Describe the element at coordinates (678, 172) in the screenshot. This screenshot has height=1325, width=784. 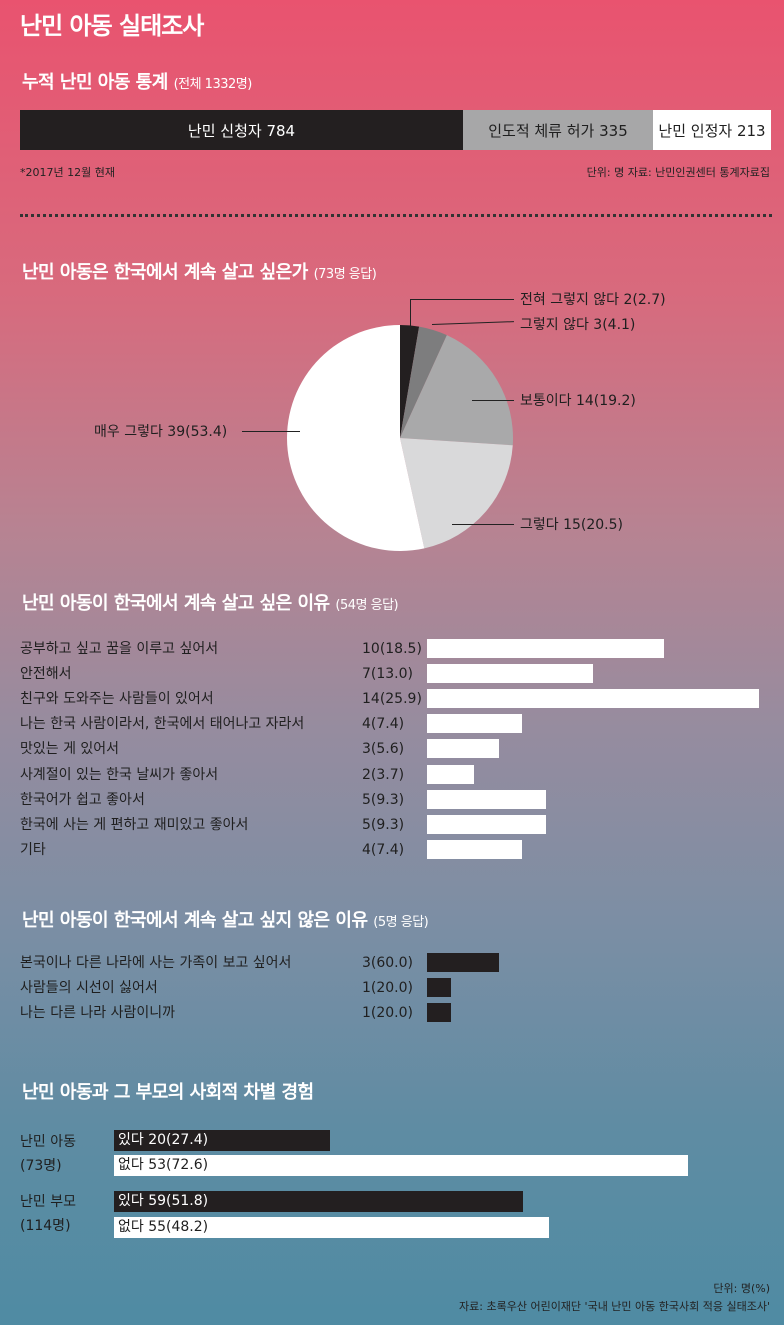
I see `stats-note-source: 단위: 명 자료: 난민인권센터 통계자료집` at that location.